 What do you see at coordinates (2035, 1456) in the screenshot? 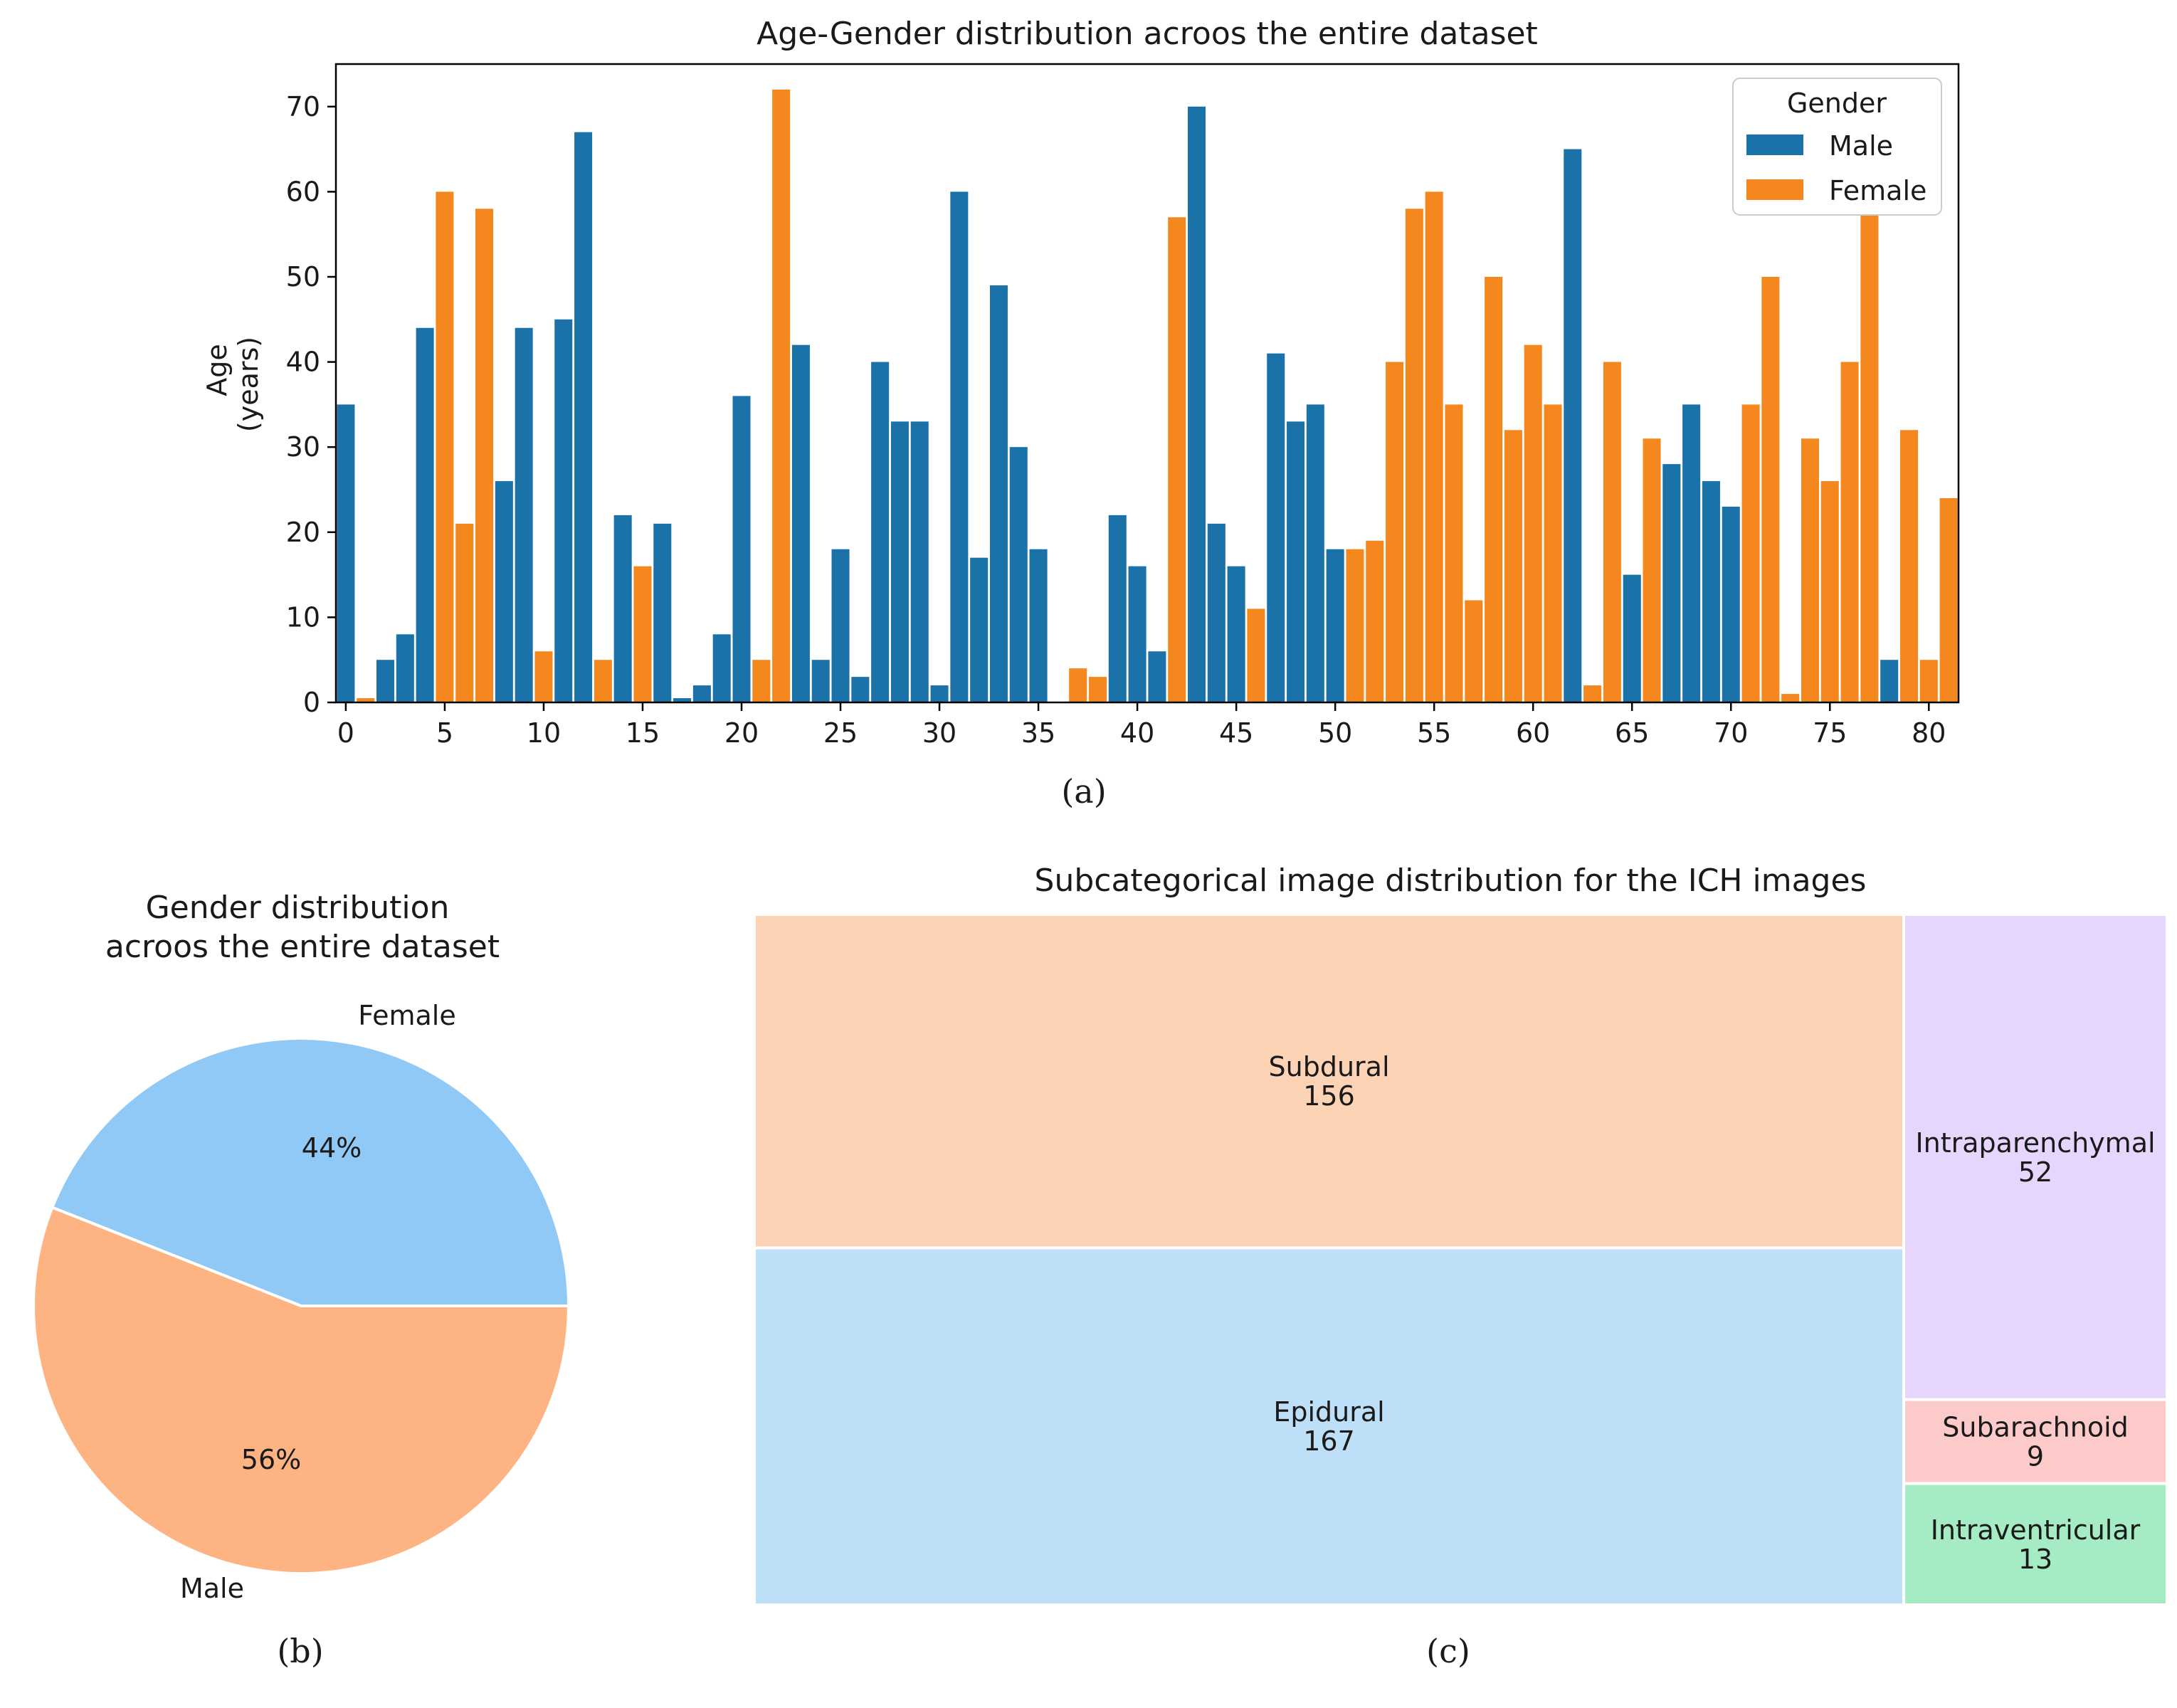
I see `treemap-value-subarachnoid: 9` at bounding box center [2035, 1456].